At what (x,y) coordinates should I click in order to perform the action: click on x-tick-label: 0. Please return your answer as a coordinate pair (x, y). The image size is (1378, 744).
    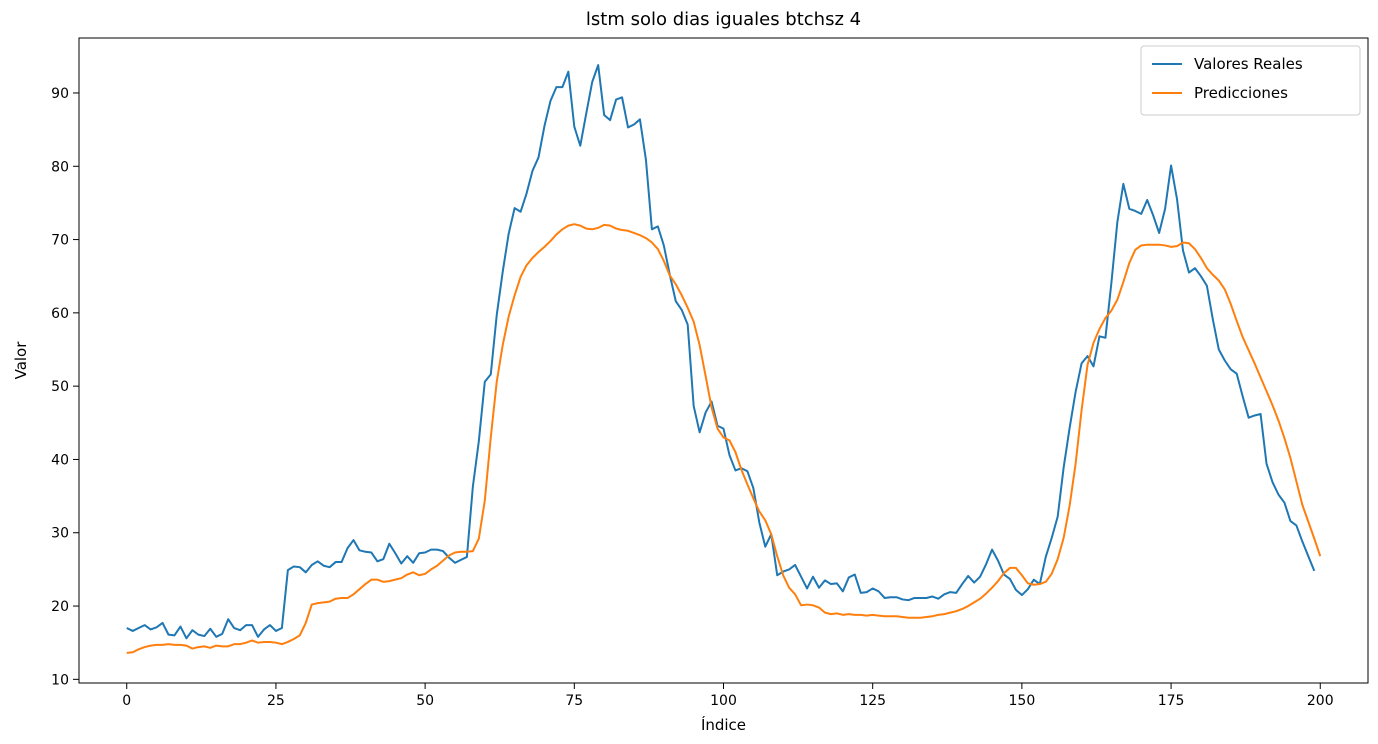
    Looking at the image, I should click on (126, 701).